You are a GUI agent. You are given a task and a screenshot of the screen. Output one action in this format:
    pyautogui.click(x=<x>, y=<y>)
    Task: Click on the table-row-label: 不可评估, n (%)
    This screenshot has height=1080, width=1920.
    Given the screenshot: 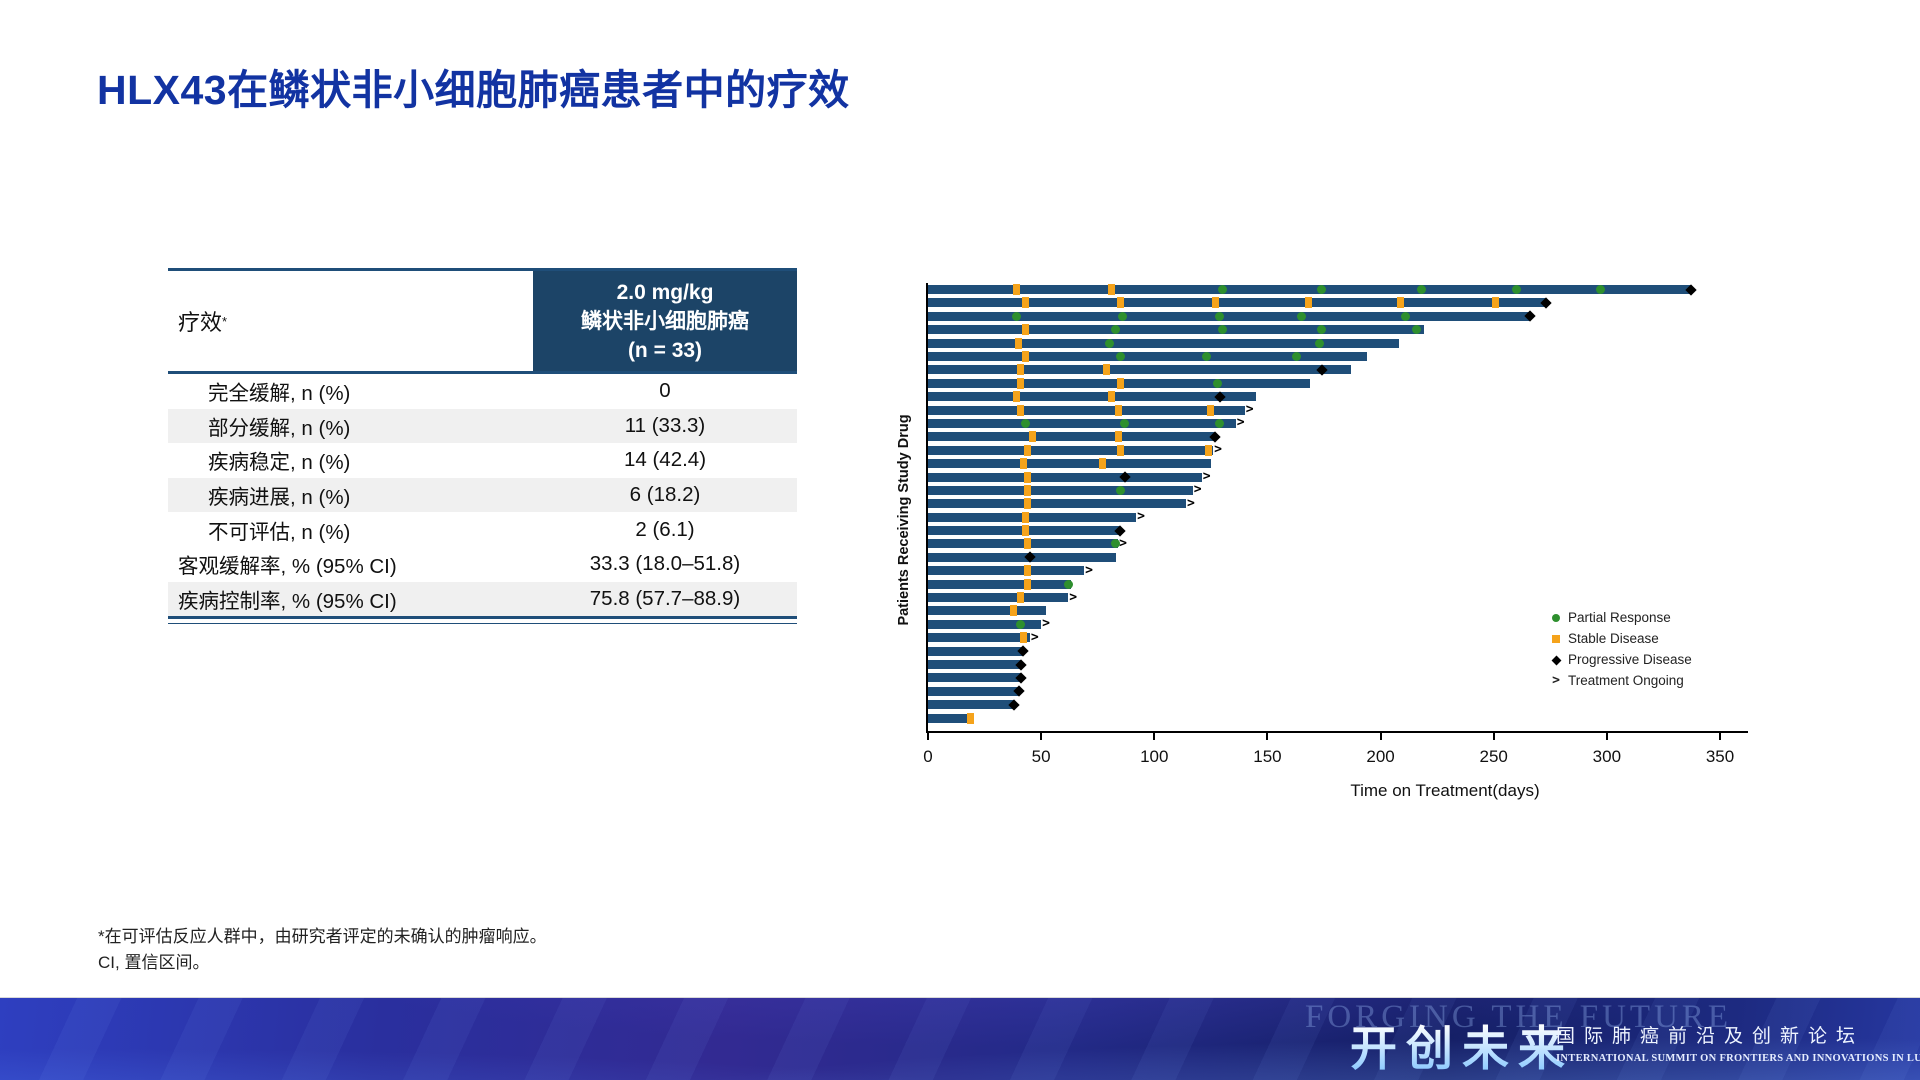 What is the action you would take?
    pyautogui.click(x=279, y=532)
    